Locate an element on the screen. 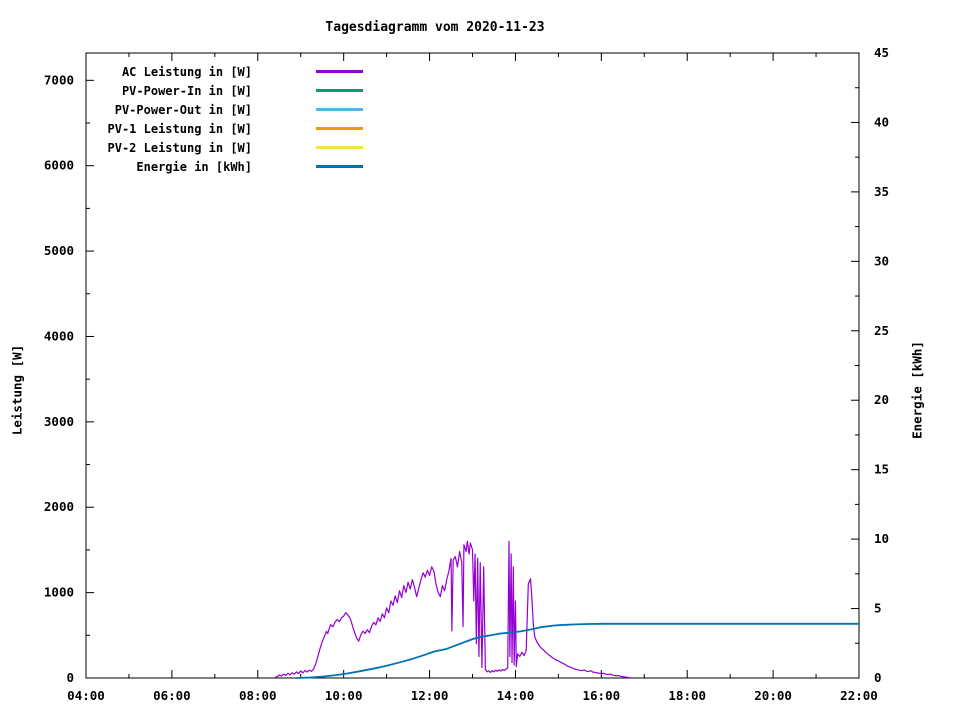 The width and height of the screenshot is (960, 720). series-line-ac-leistung-in-w- is located at coordinates (453, 609).